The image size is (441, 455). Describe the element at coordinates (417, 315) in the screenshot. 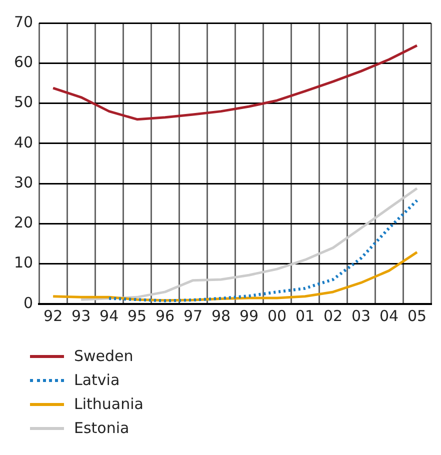

I see `x-tick-label: 05` at that location.